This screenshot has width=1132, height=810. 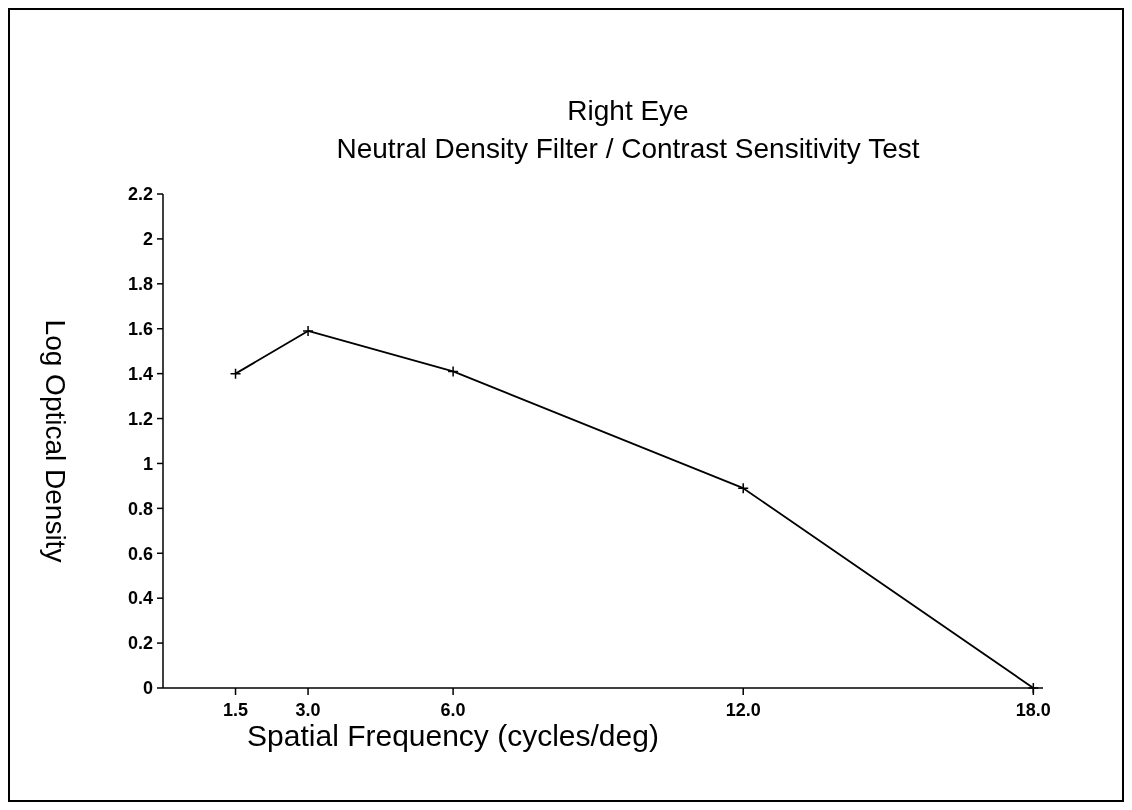 I want to click on x-tick-label: 12.0, so click(x=743, y=710).